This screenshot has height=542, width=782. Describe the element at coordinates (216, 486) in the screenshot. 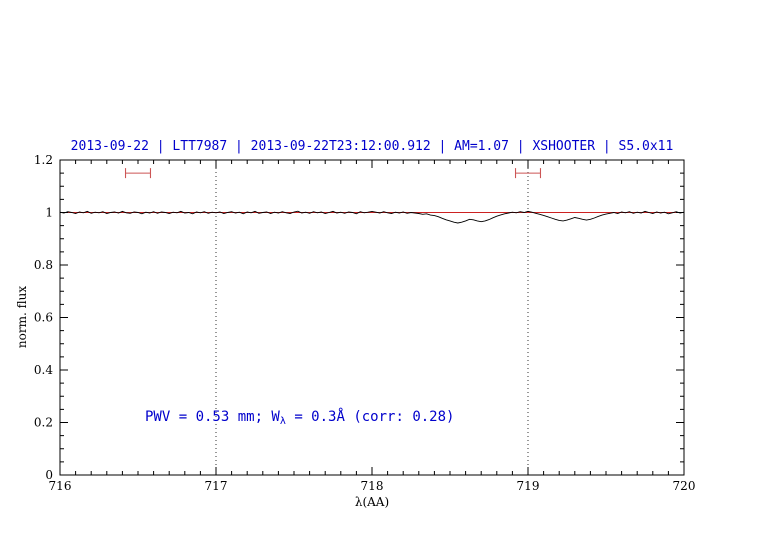

I see `x-tick-label: 717` at that location.